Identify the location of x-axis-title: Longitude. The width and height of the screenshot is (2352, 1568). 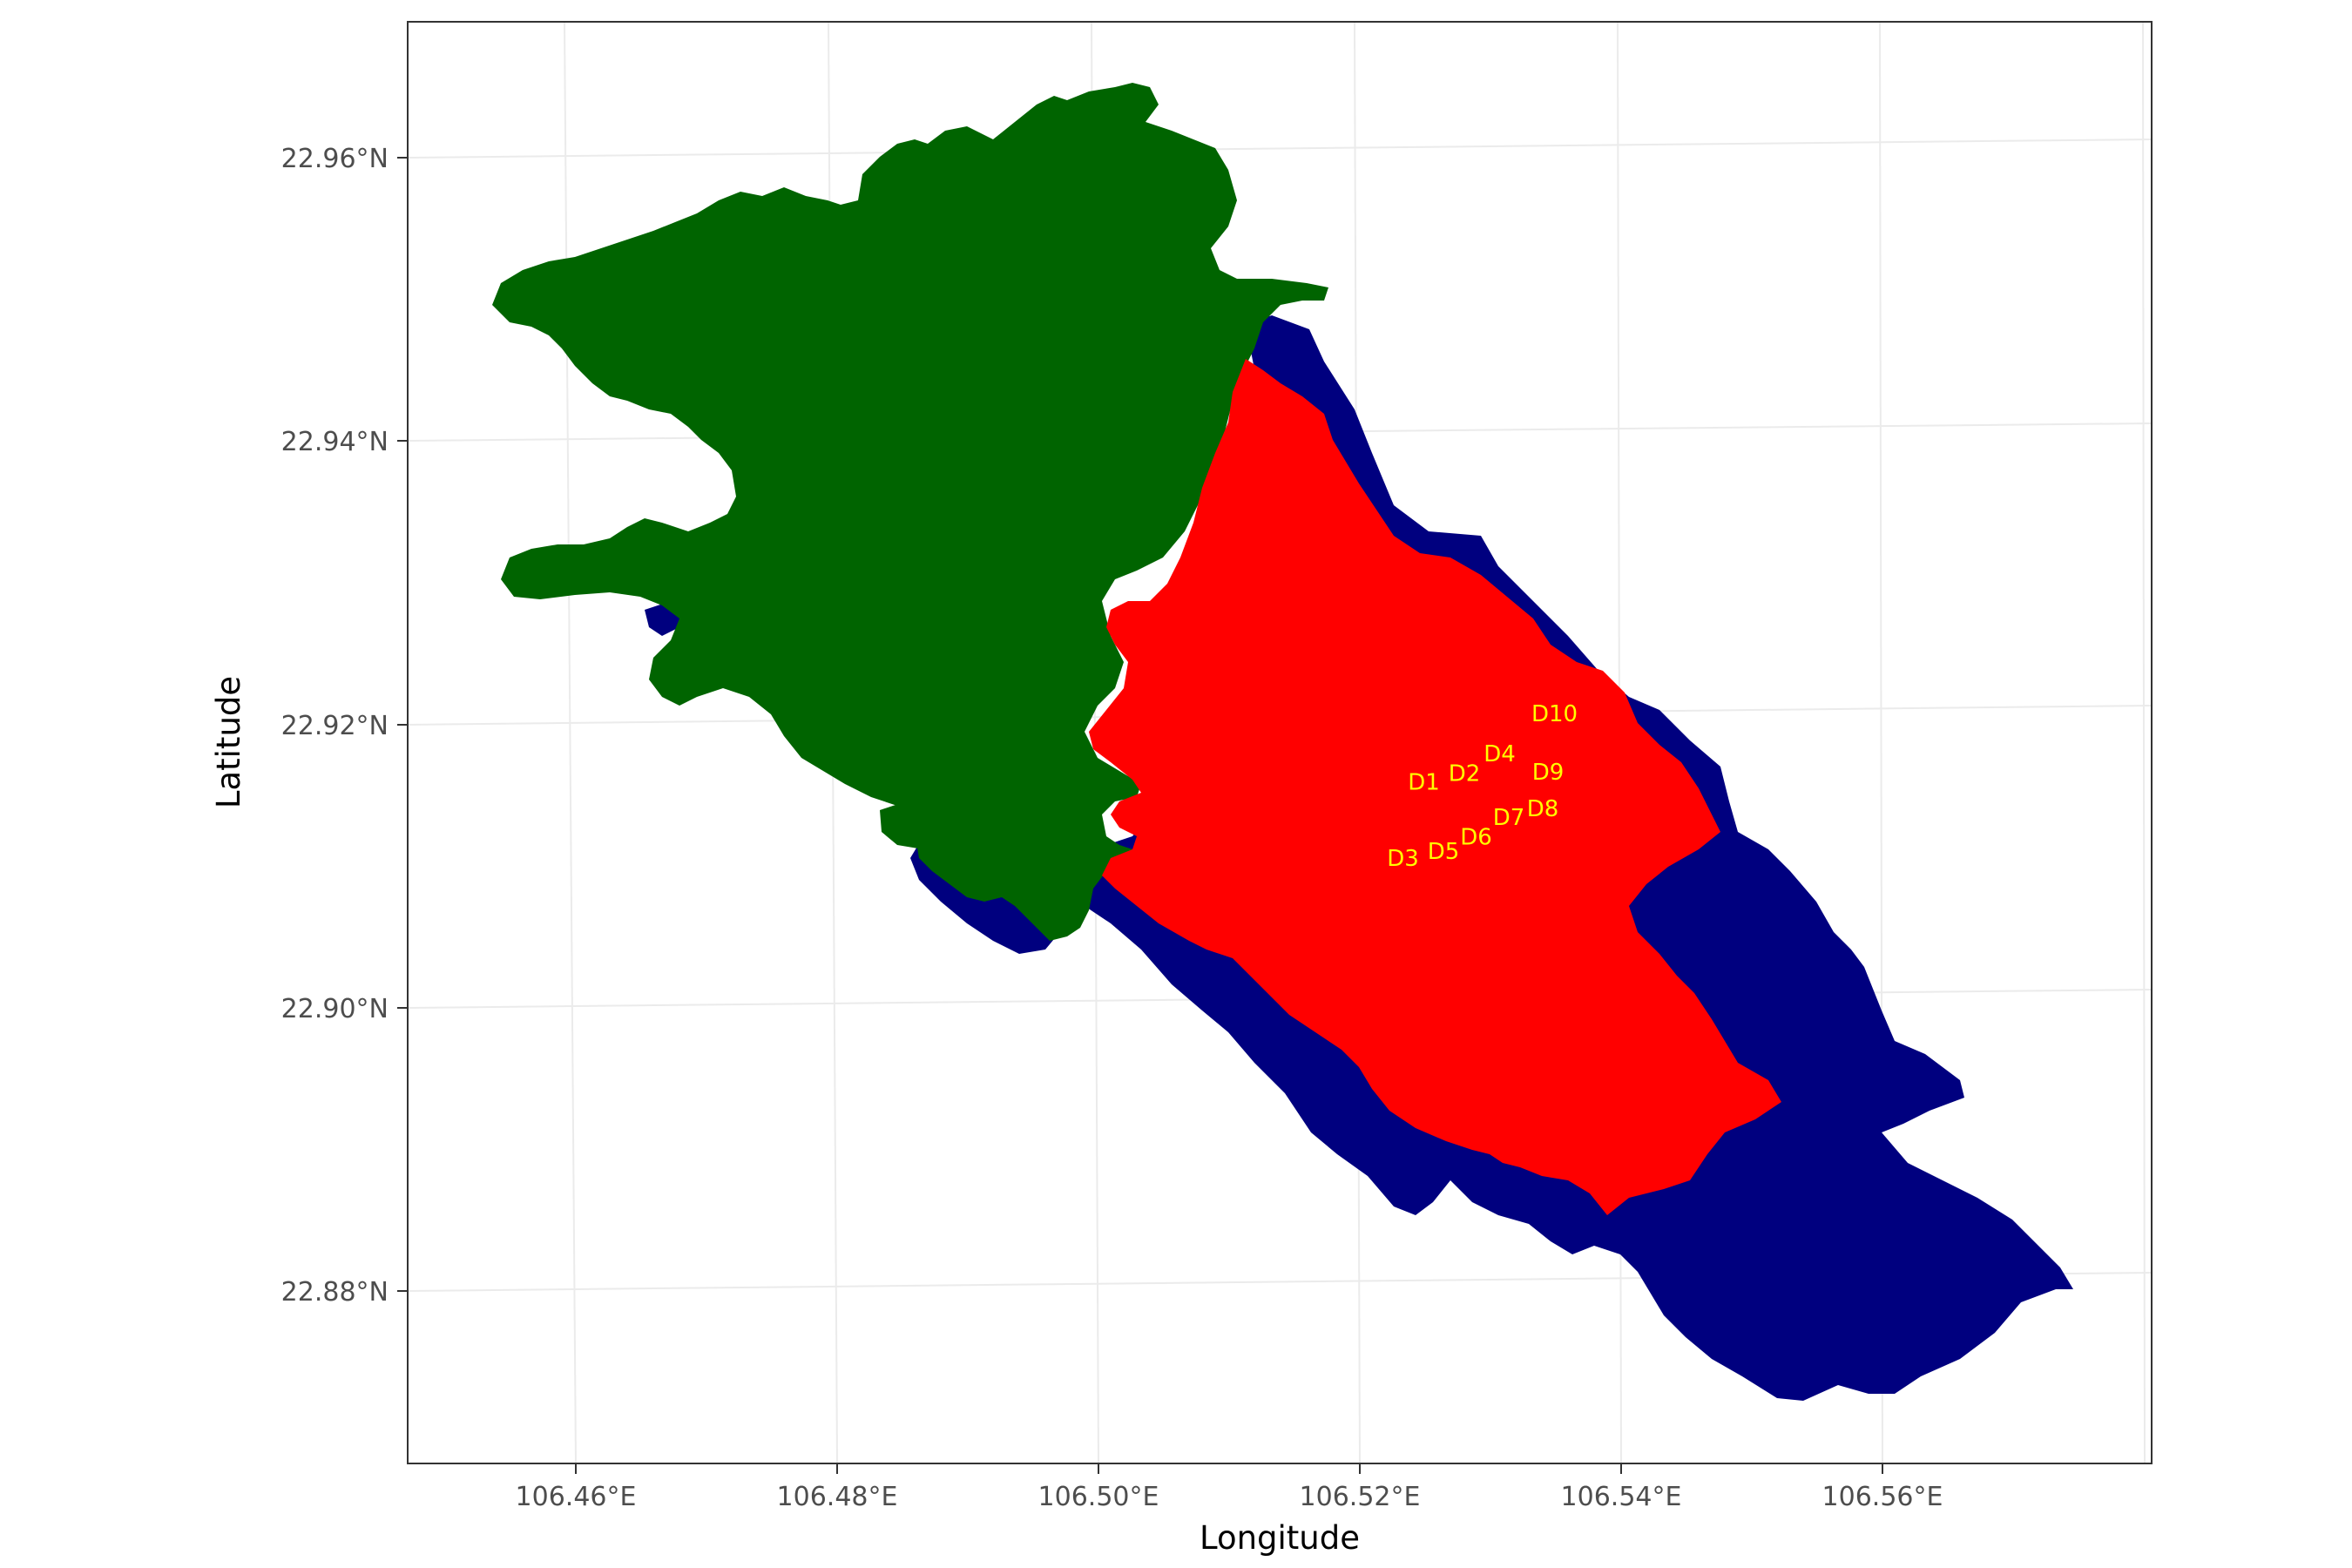
(1280, 1538).